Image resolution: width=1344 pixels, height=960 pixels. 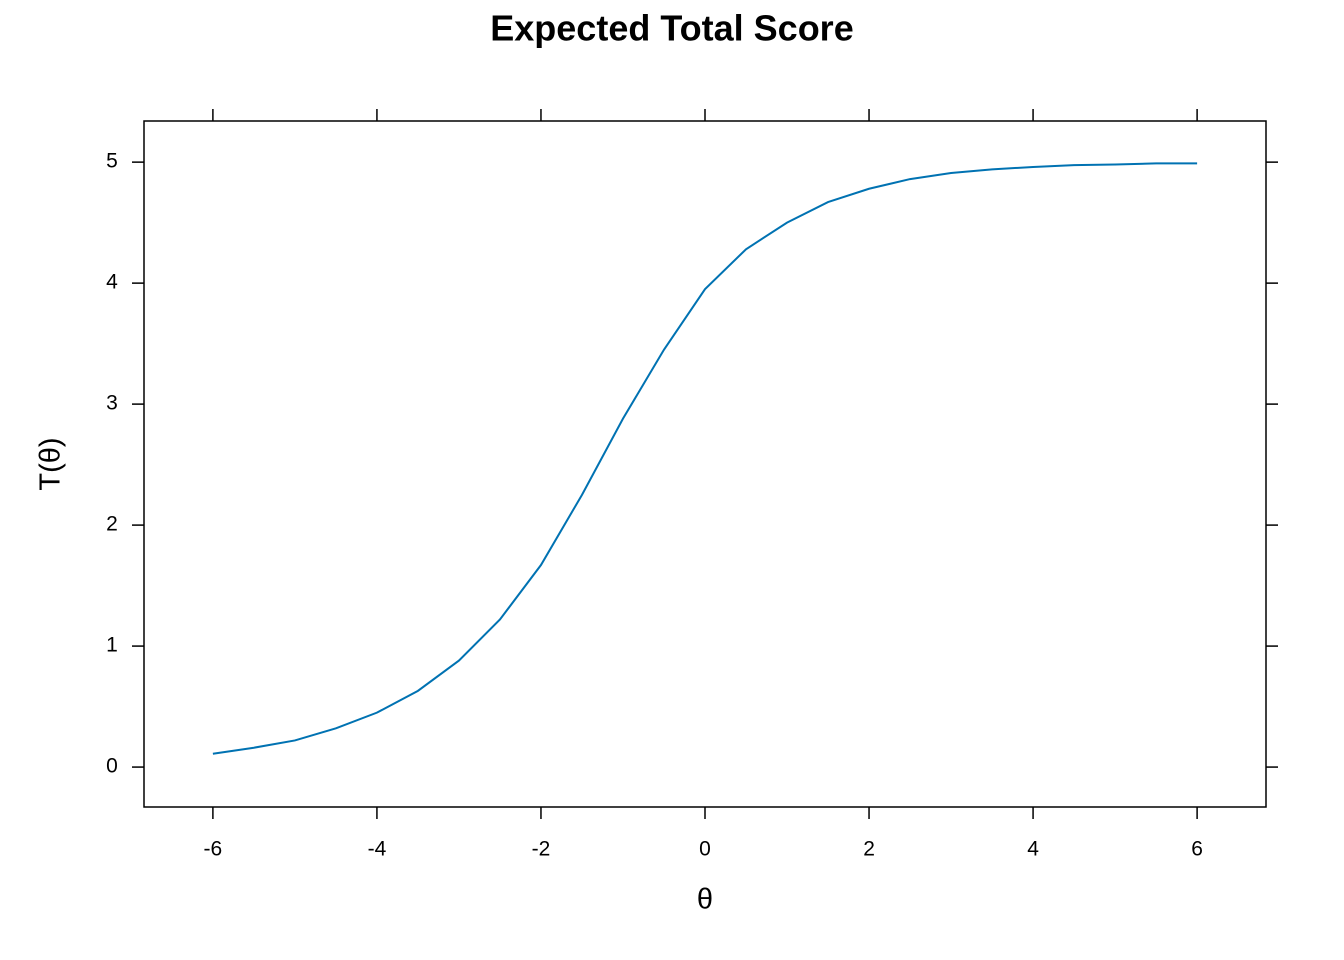 I want to click on x-tick-label: 6, so click(x=1197, y=849).